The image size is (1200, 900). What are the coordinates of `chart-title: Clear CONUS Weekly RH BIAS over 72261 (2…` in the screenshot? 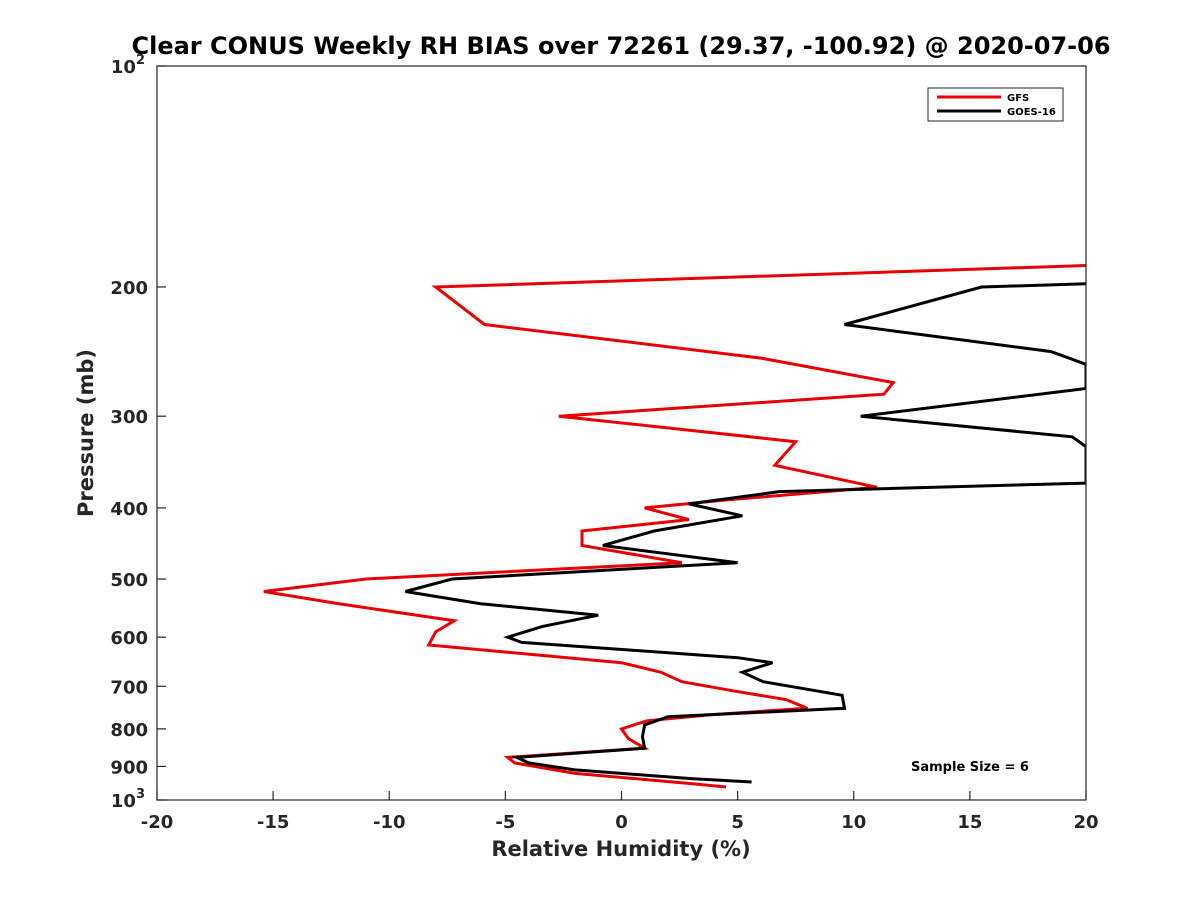 It's located at (620, 46).